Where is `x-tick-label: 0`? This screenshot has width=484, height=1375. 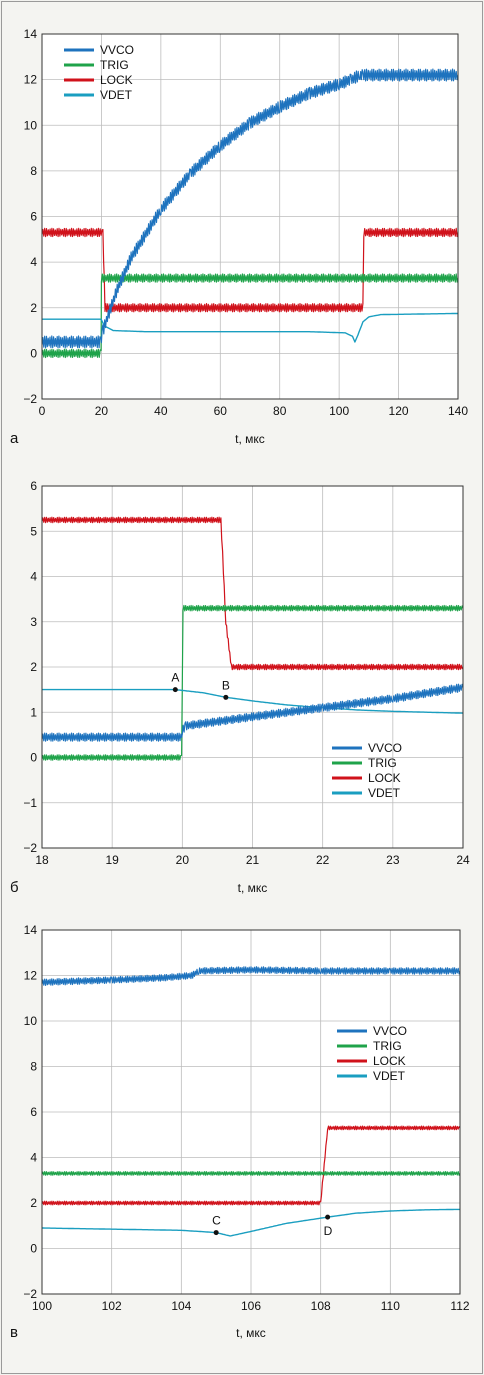 x-tick-label: 0 is located at coordinates (42, 411).